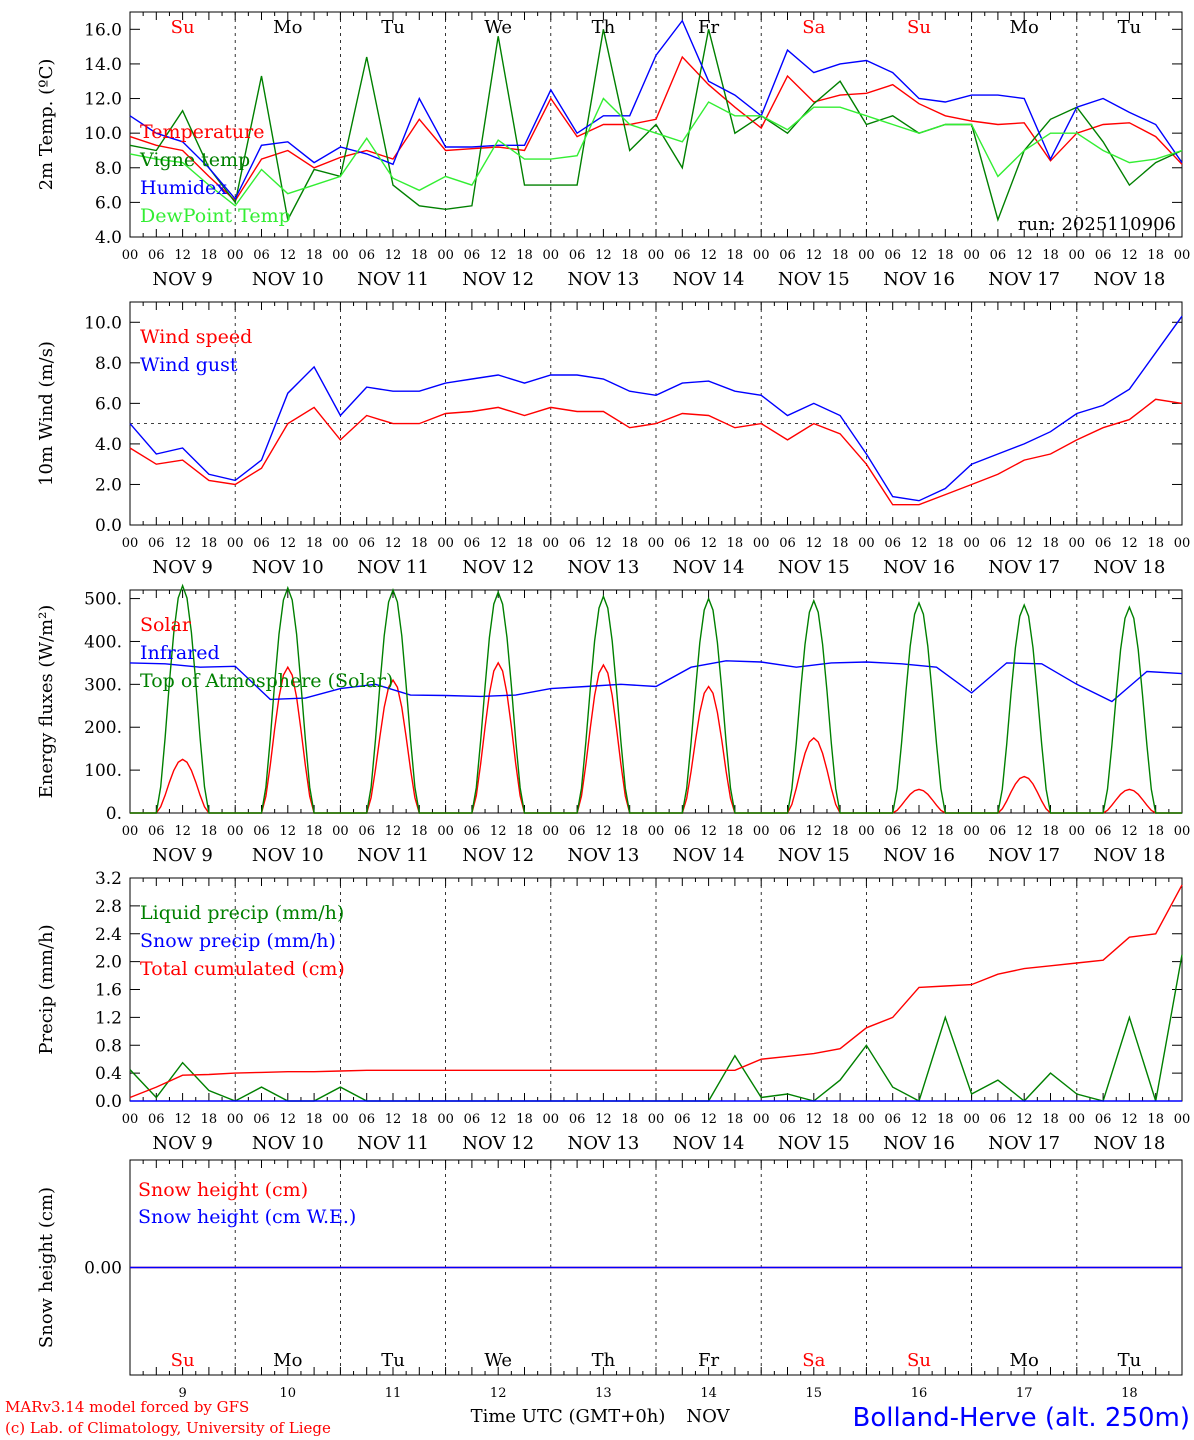  What do you see at coordinates (114, 814) in the screenshot?
I see `y-tick-label: 0.` at bounding box center [114, 814].